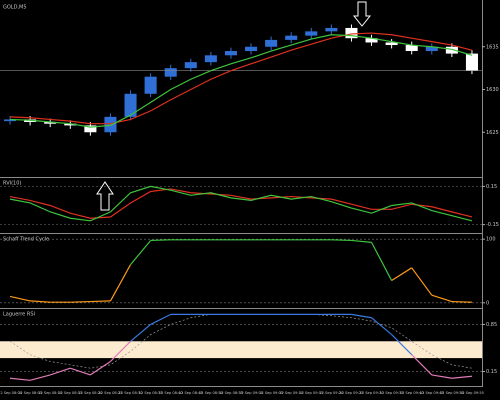  I want to click on x-tick-label: 12 Sep 09:00, so click(251, 393).